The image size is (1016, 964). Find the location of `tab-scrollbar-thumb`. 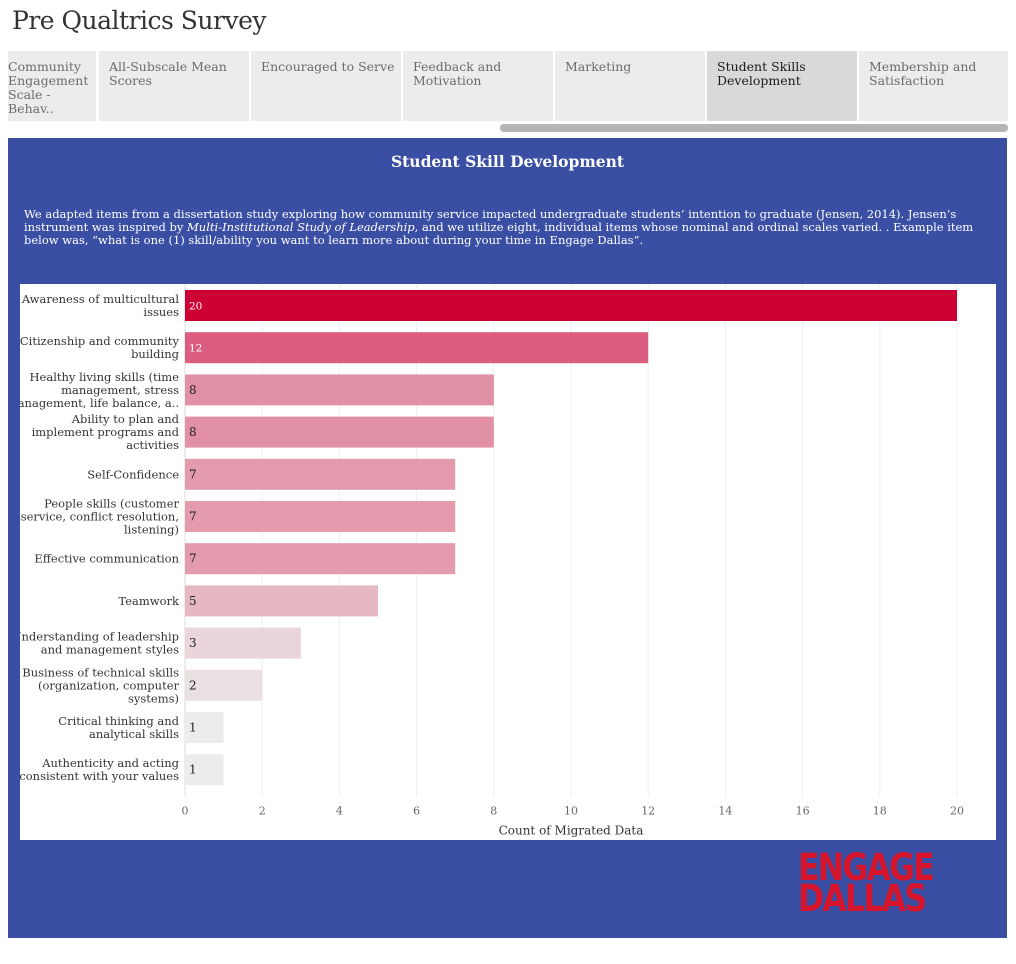

tab-scrollbar-thumb is located at coordinates (754, 128).